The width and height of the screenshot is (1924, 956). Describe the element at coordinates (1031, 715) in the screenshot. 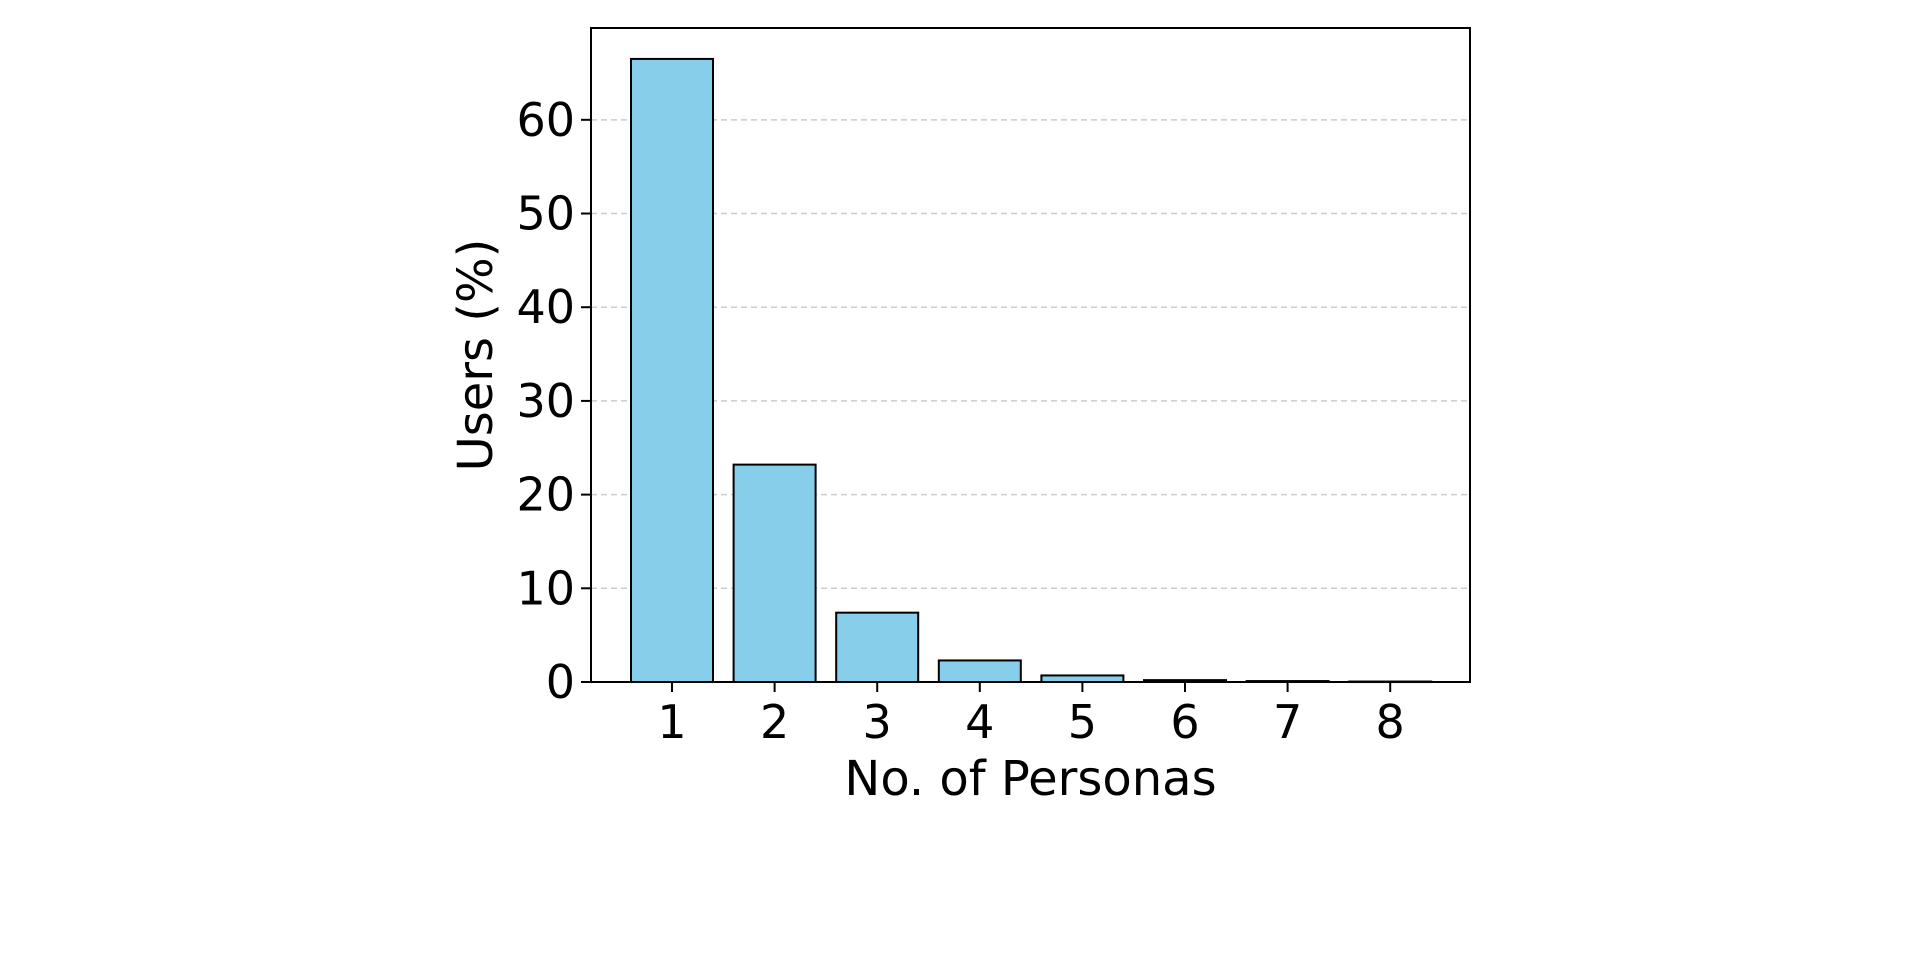

I see `x-axis-ticks: 1 2 3 4 5 6 7 8` at that location.